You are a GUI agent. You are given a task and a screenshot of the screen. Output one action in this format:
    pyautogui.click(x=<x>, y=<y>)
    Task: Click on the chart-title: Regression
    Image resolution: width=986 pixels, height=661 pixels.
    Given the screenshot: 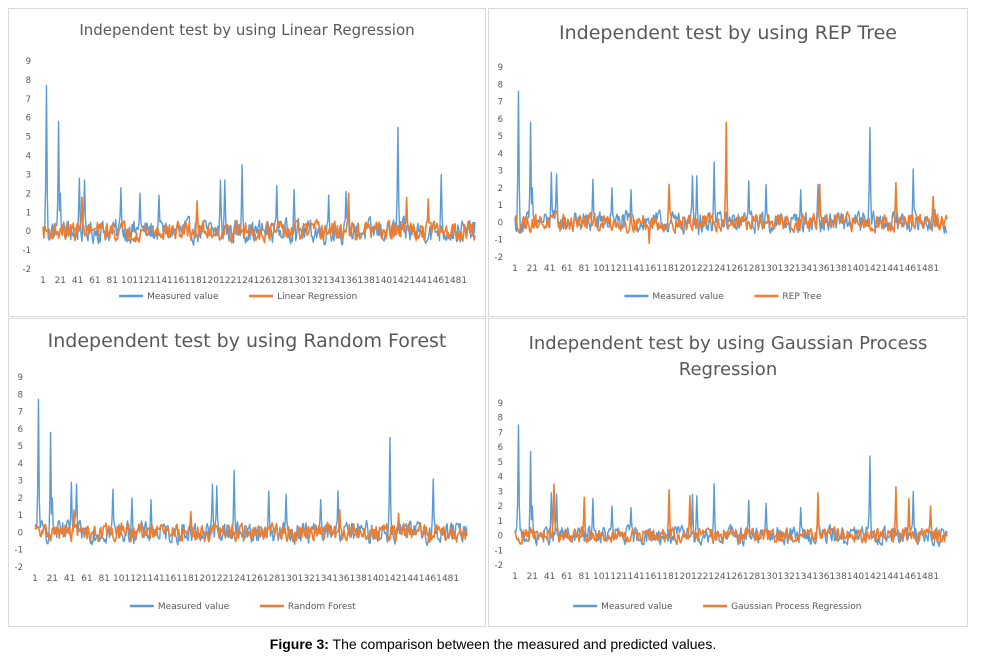 What is the action you would take?
    pyautogui.click(x=728, y=369)
    